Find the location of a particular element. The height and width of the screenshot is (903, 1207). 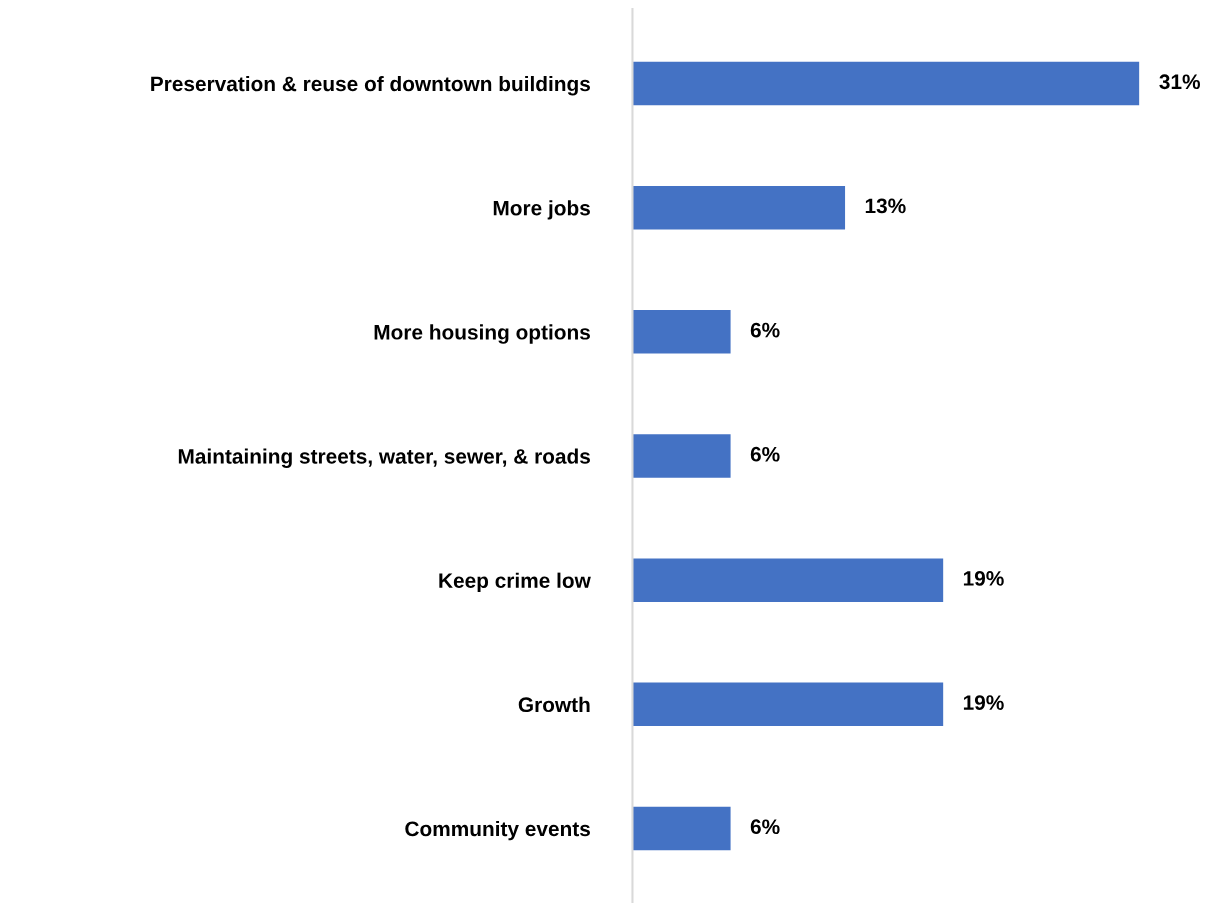

y-tick-label: More jobs is located at coordinates (541, 210).